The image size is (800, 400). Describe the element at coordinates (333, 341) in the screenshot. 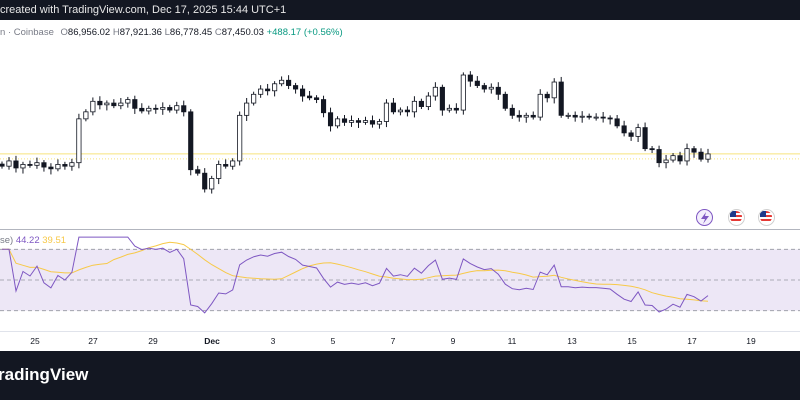

I see `time-tick-label: 5` at that location.